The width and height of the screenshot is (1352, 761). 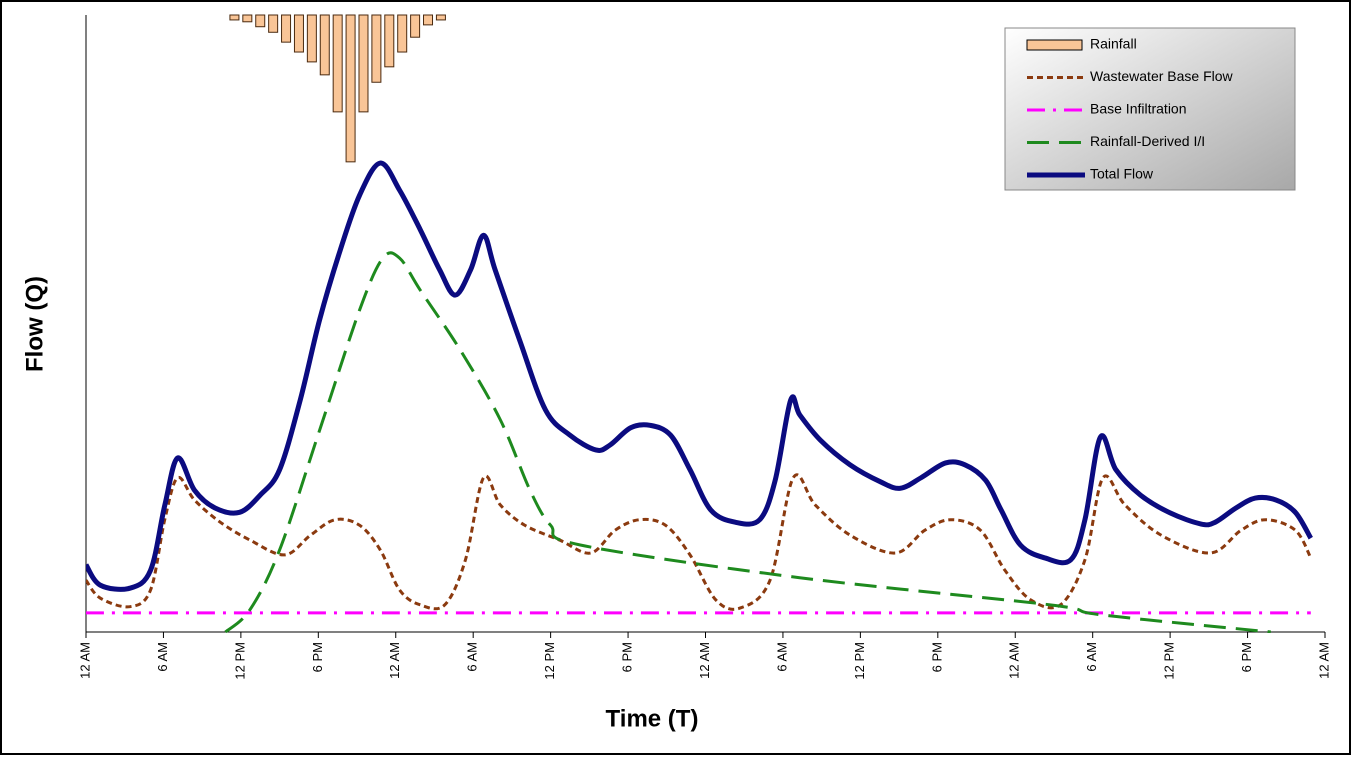 What do you see at coordinates (1113, 44) in the screenshot?
I see `legend-label: Rainfall` at bounding box center [1113, 44].